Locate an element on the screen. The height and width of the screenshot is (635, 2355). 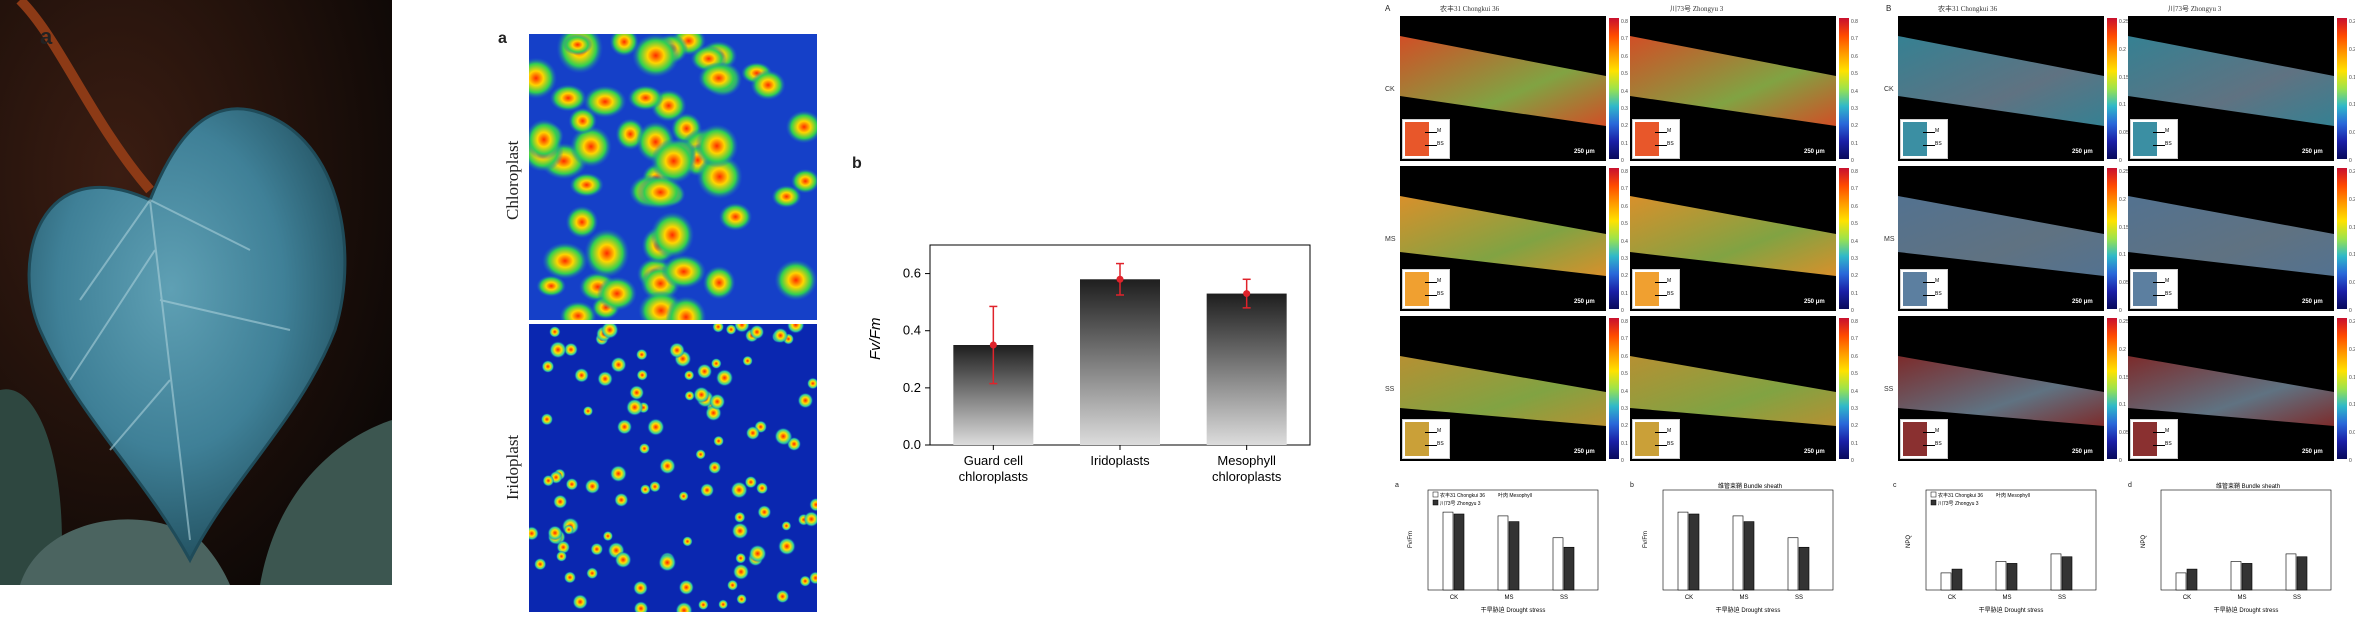
colorbar-tick-label: 0.3 is located at coordinates (1854, 258).